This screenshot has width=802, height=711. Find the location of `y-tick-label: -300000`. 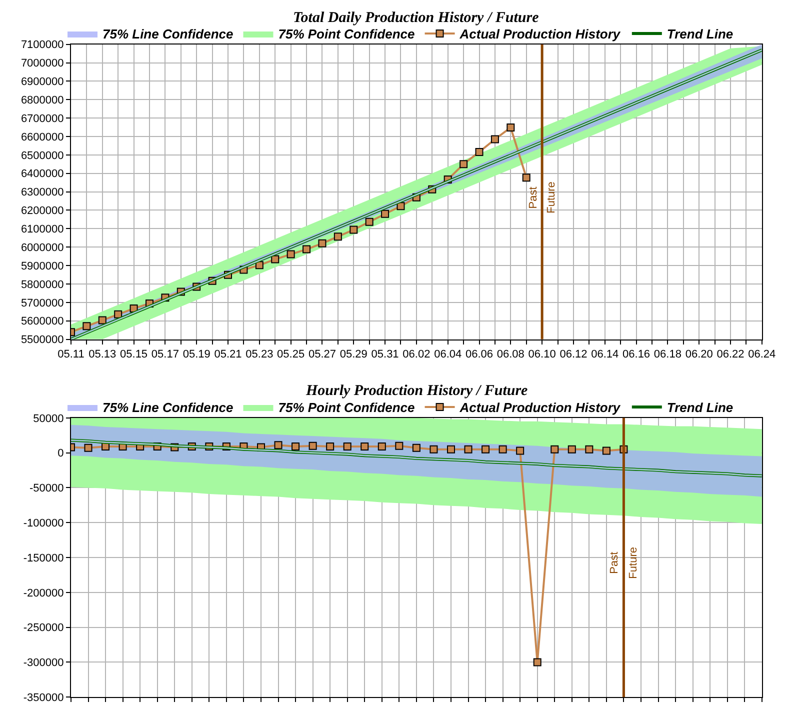

y-tick-label: -300000 is located at coordinates (43, 663).